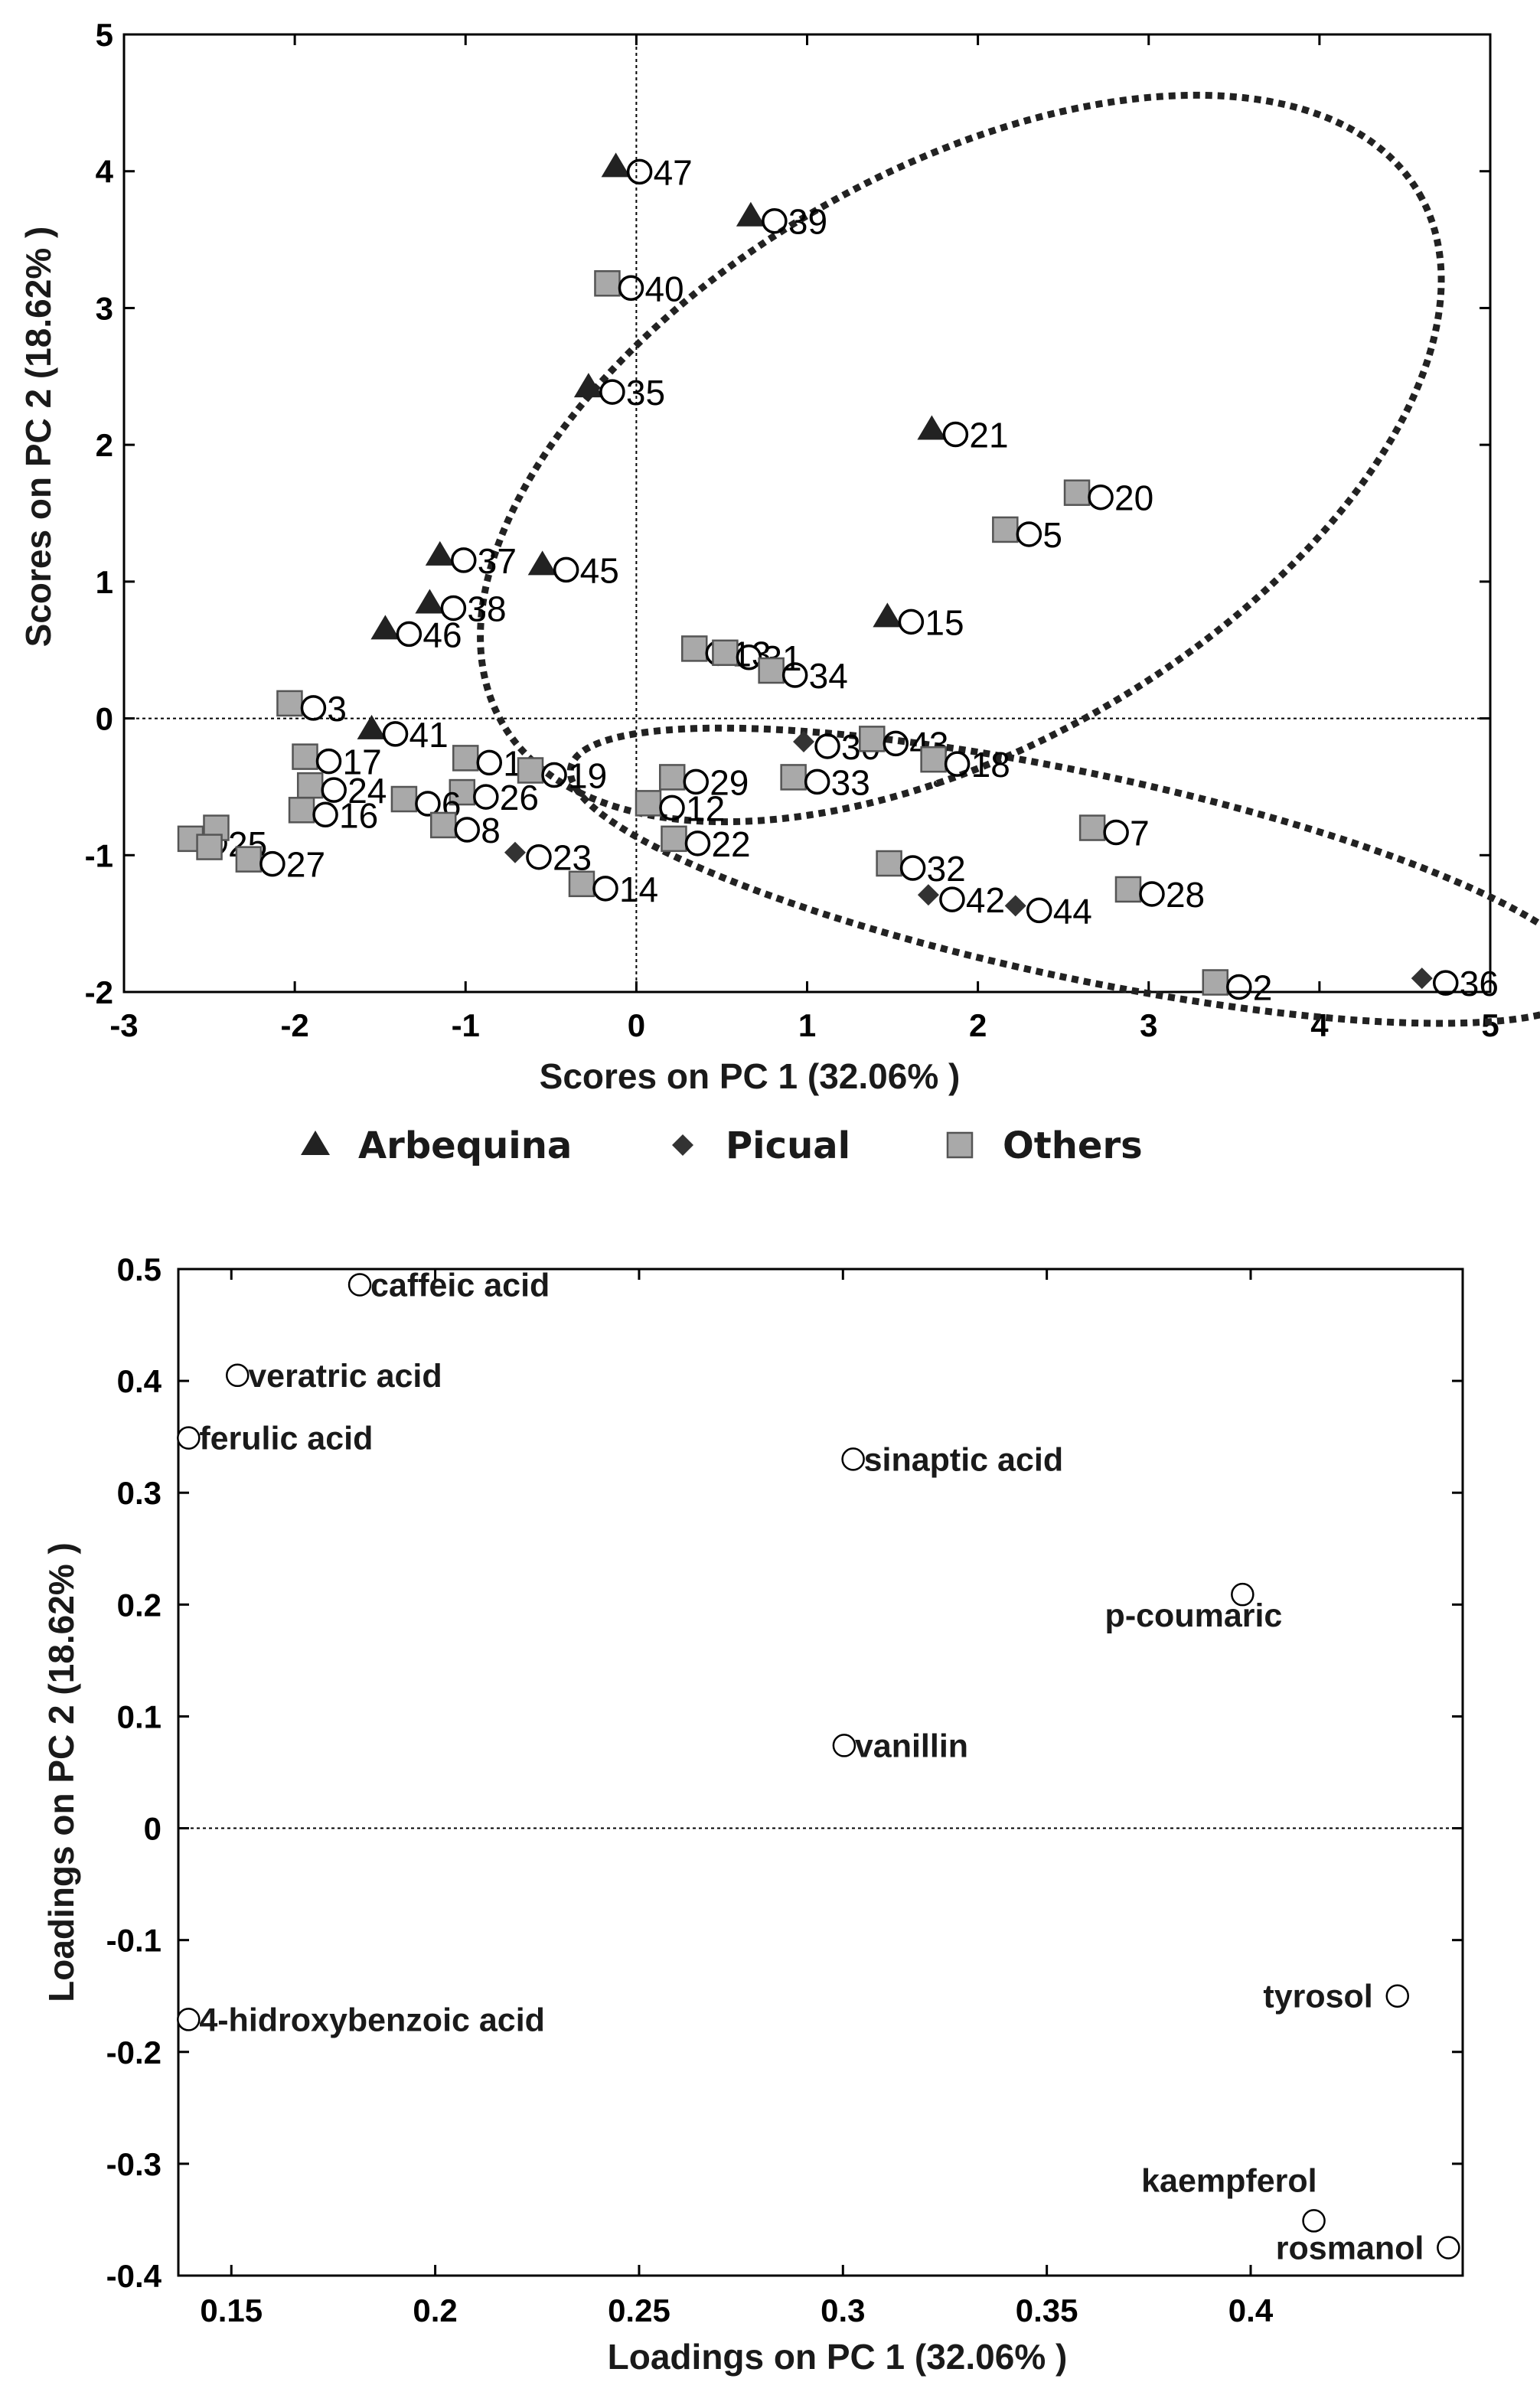 The width and height of the screenshot is (1540, 2395). What do you see at coordinates (726, 653) in the screenshot?
I see `score-marker-o31` at bounding box center [726, 653].